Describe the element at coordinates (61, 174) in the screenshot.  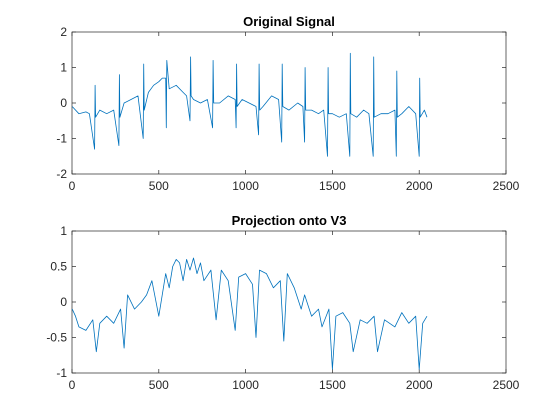
I see `y-tick-label: -2` at that location.